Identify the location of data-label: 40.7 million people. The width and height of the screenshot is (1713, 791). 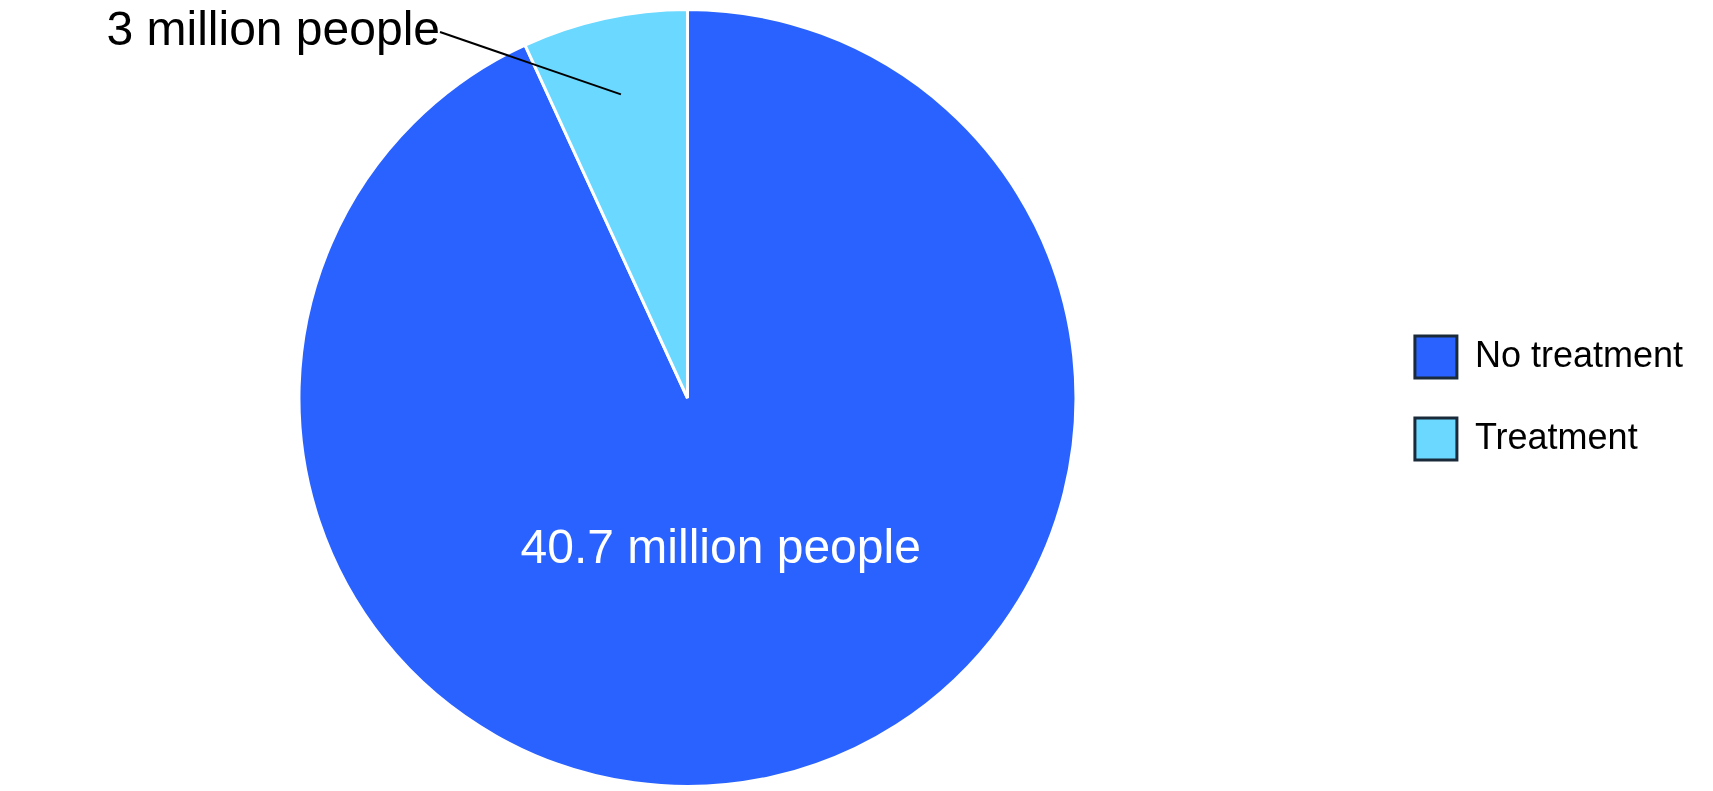
(720, 547).